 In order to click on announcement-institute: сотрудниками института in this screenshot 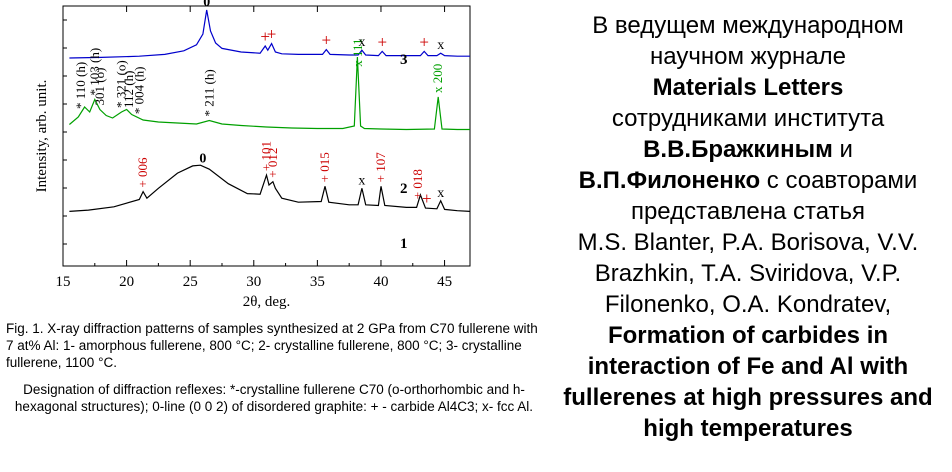, I will do `click(748, 118)`.